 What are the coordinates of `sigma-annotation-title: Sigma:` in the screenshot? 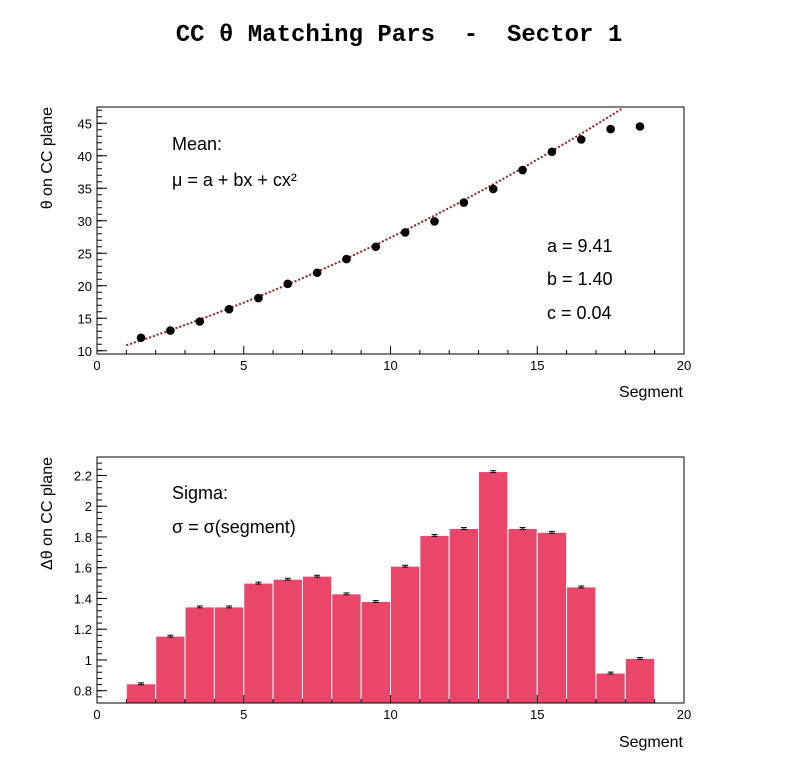 It's located at (200, 493).